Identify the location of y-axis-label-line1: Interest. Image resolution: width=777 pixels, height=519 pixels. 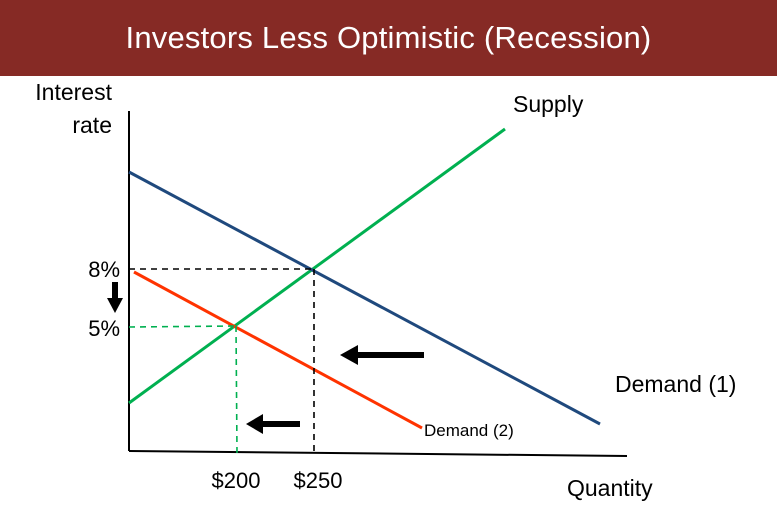
(73, 92).